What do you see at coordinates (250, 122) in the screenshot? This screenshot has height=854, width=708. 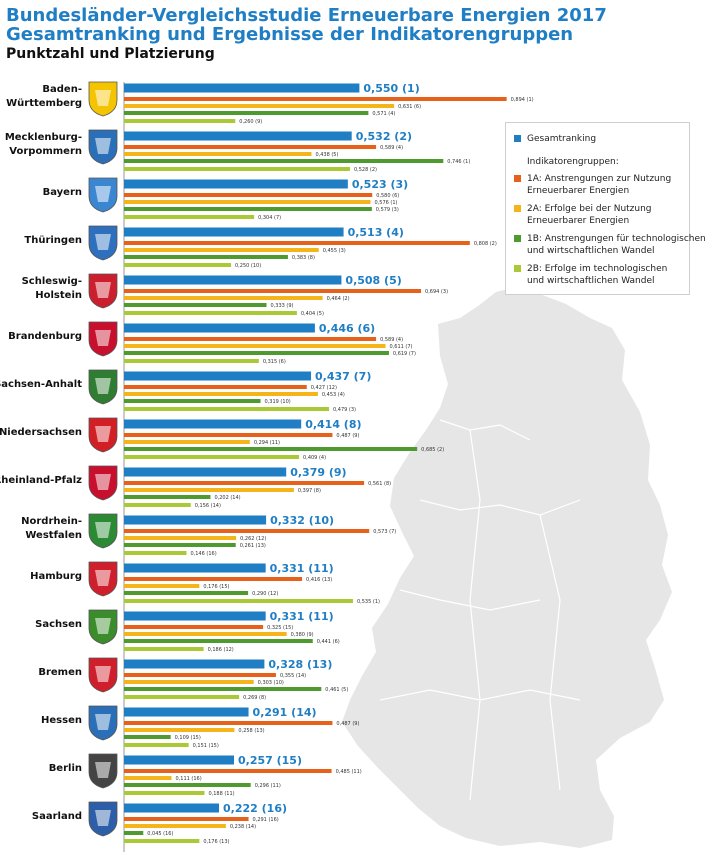 I see `data-label-2B-0: 0,260 (9)` at bounding box center [250, 122].